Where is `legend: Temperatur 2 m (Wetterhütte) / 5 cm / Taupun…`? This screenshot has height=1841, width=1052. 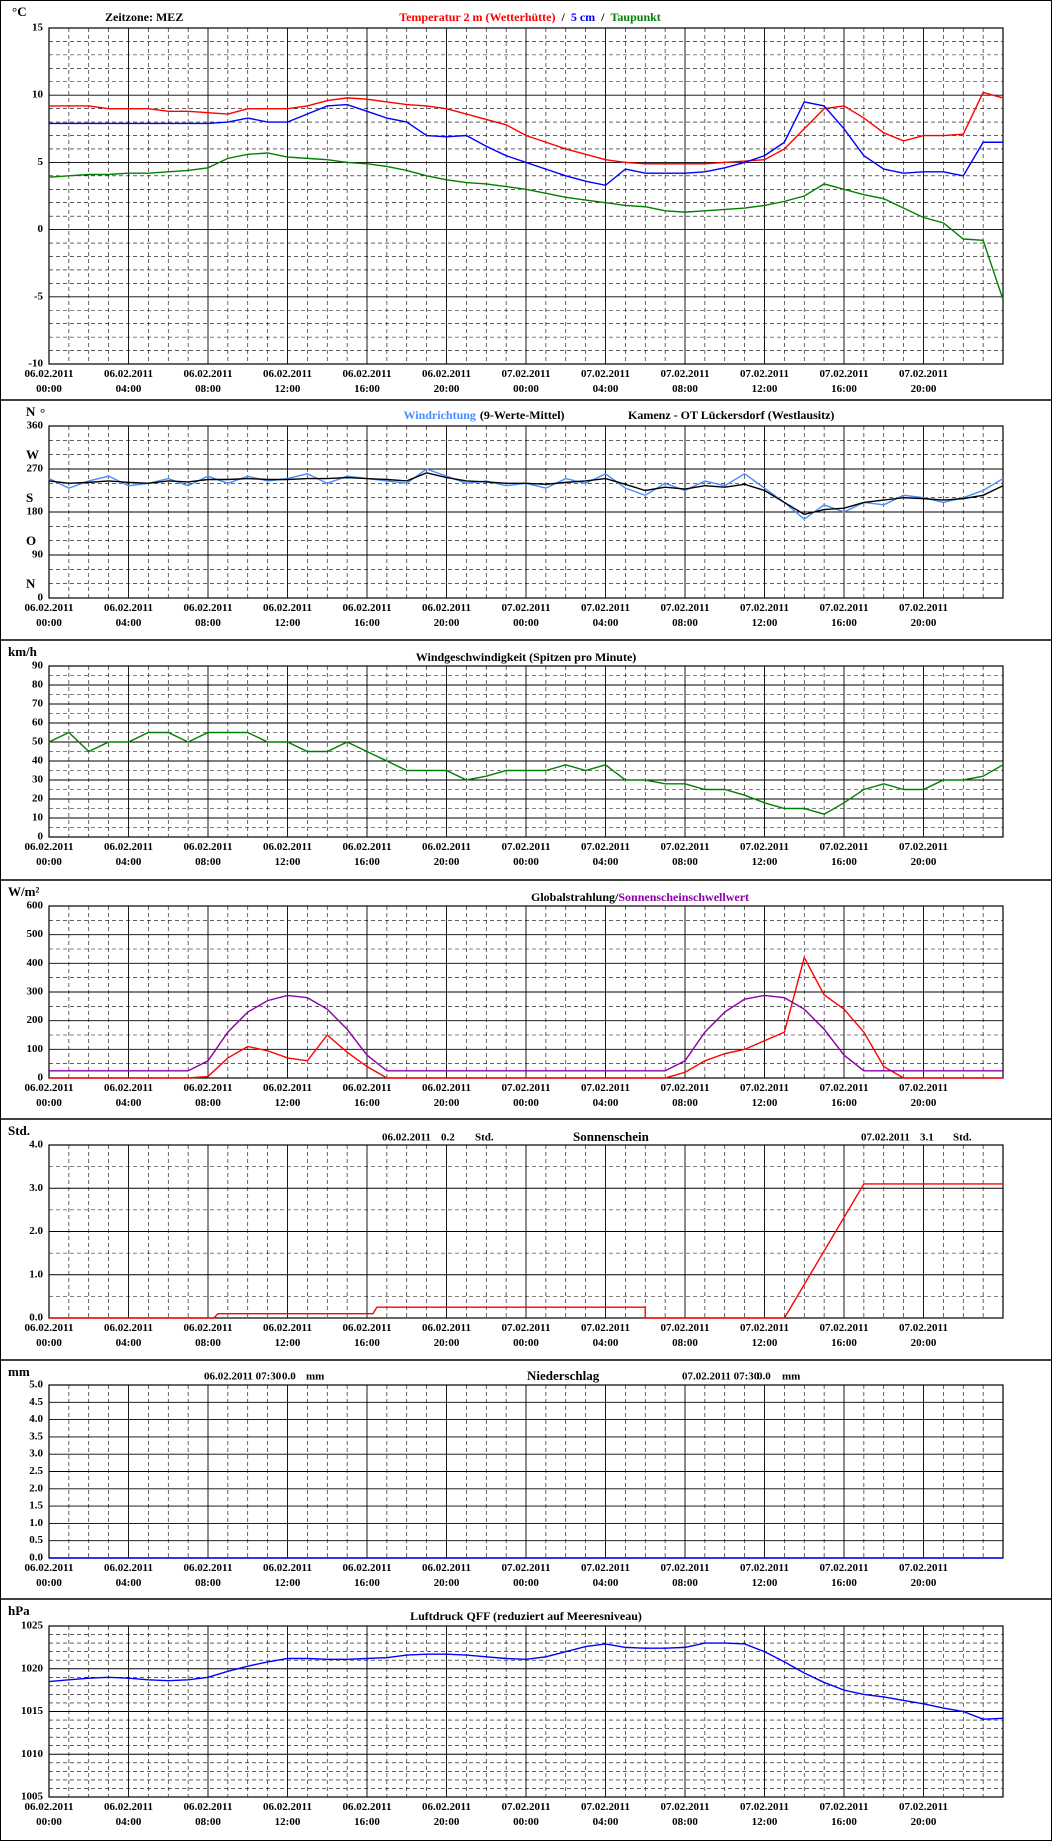 legend: Temperatur 2 m (Wetterhütte) / 5 cm / Taupun… is located at coordinates (530, 17).